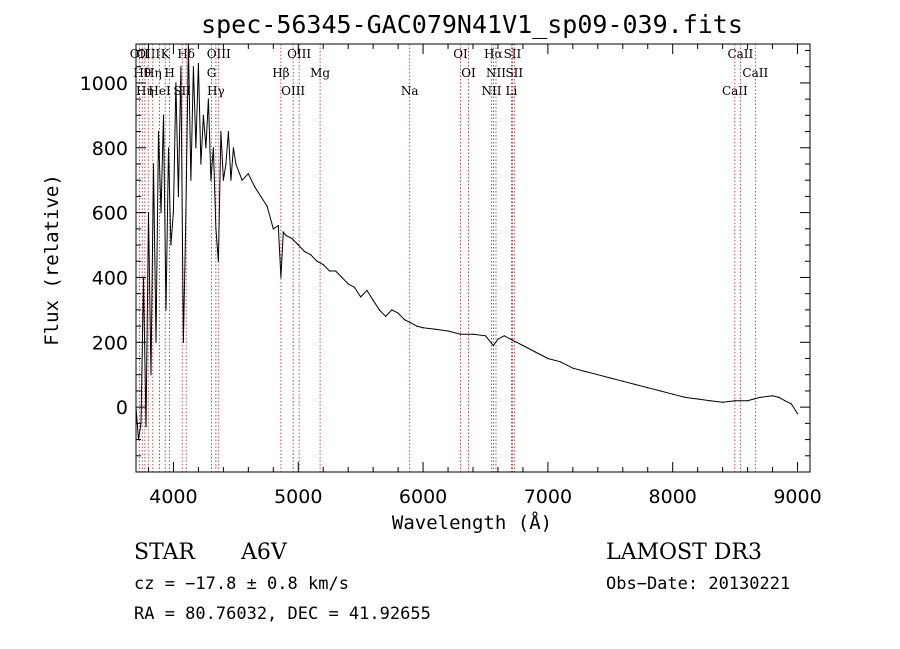  I want to click on line-marker-label: G, so click(212, 73).